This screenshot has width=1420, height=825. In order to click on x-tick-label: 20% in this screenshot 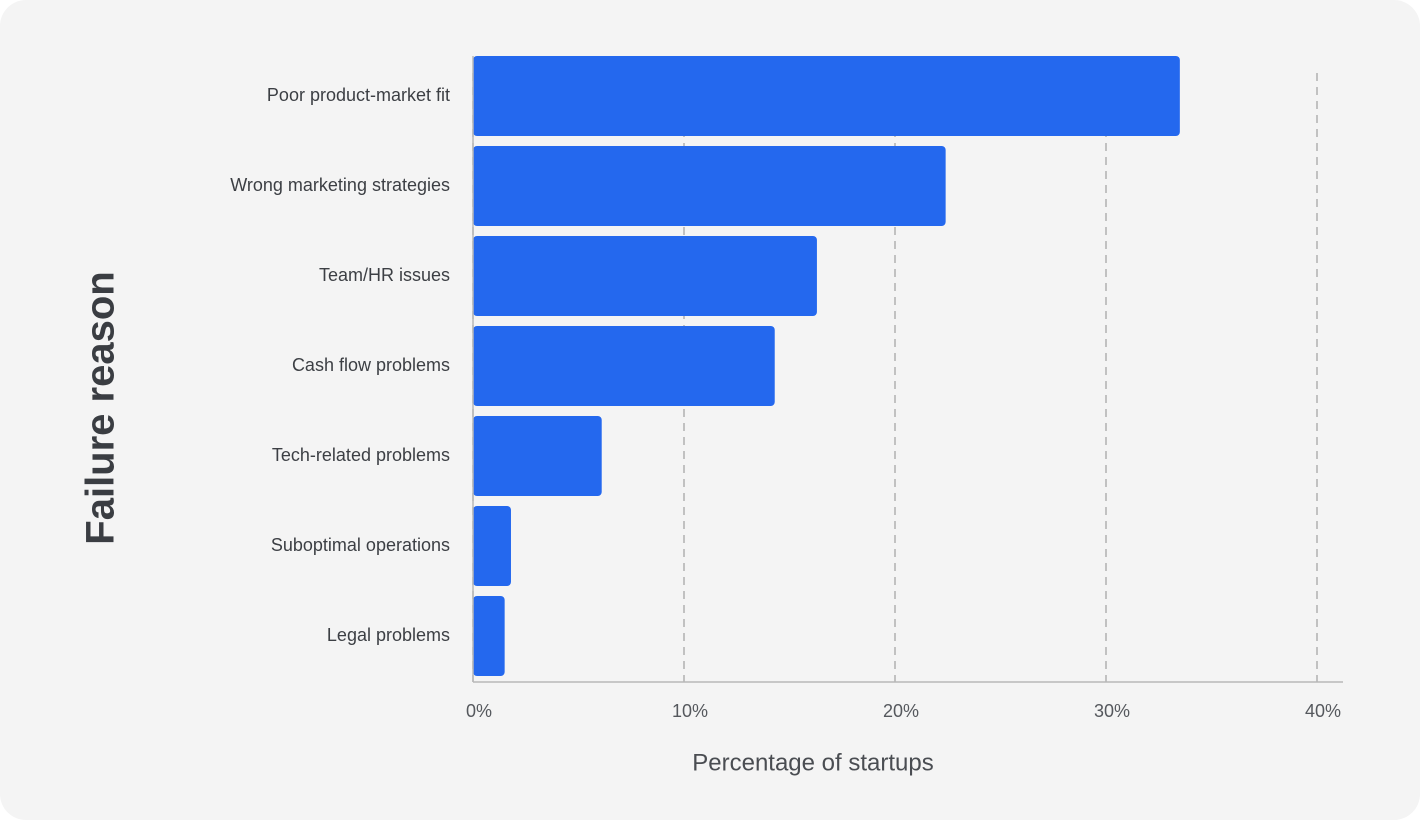, I will do `click(901, 711)`.